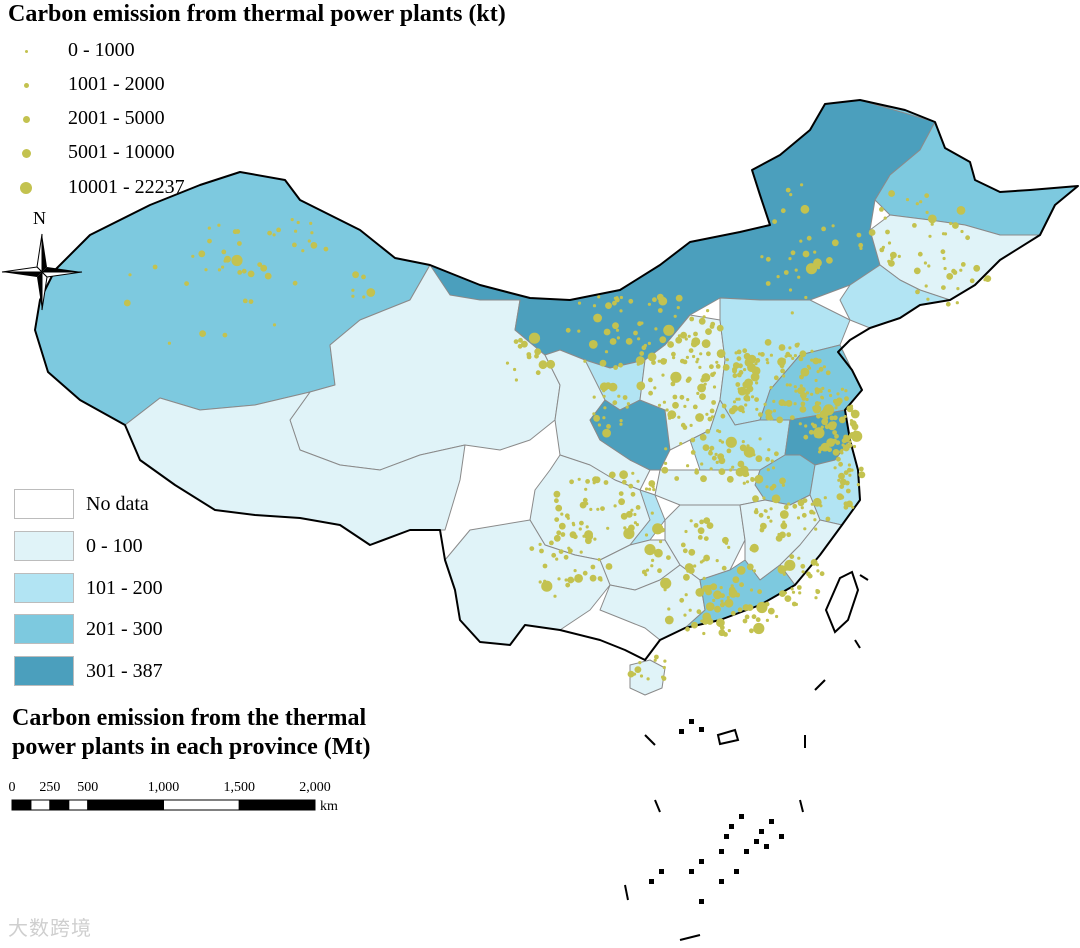 Image resolution: width=1080 pixels, height=948 pixels. Describe the element at coordinates (26, 85) in the screenshot. I see `plants-legend-dot` at that location.